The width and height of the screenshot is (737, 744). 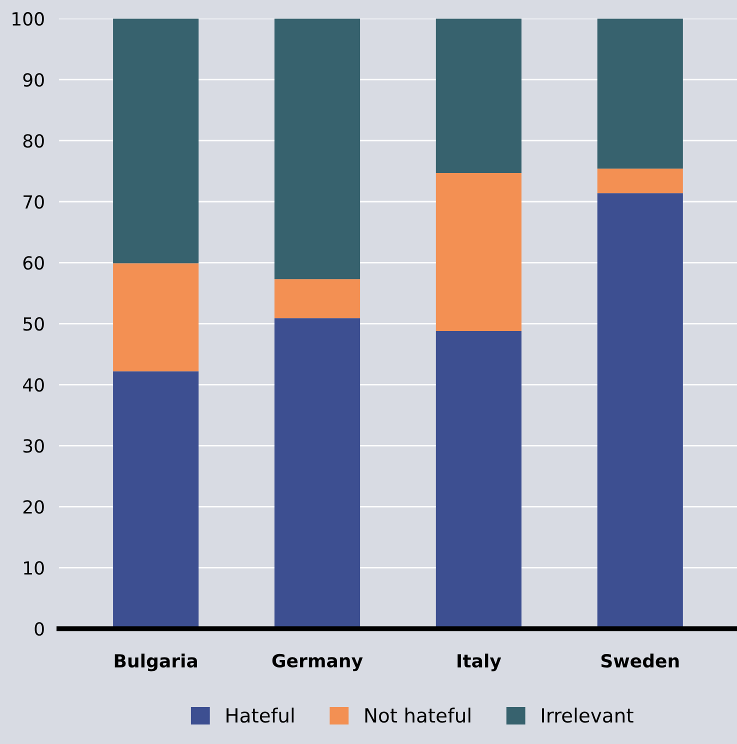 I want to click on x-tick-label: Germany, so click(x=317, y=663).